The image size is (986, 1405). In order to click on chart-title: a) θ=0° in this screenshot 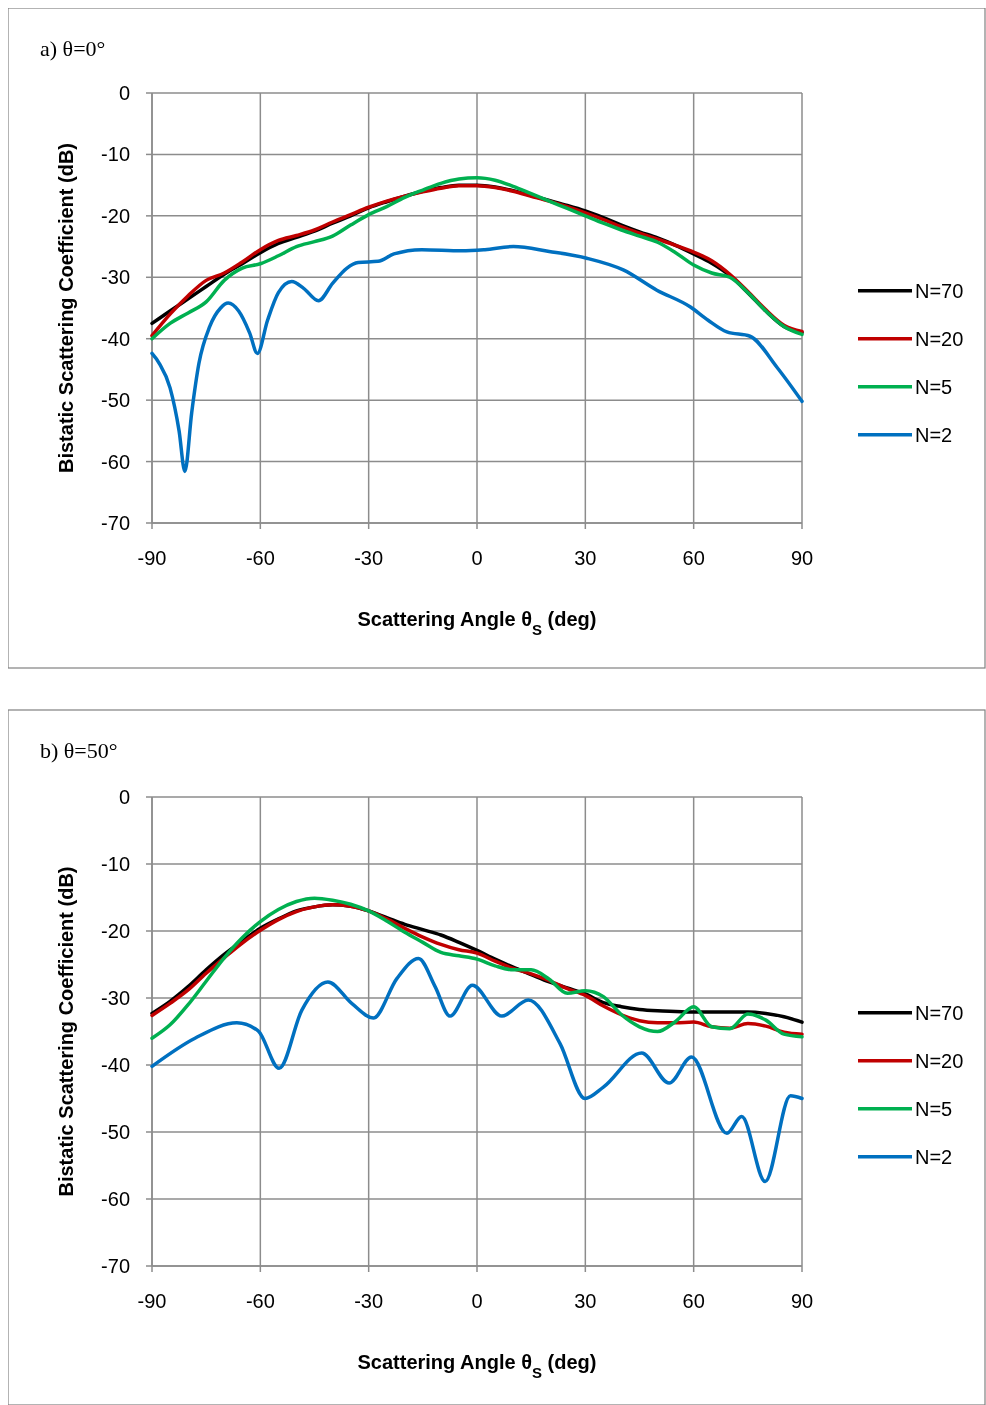, I will do `click(73, 48)`.